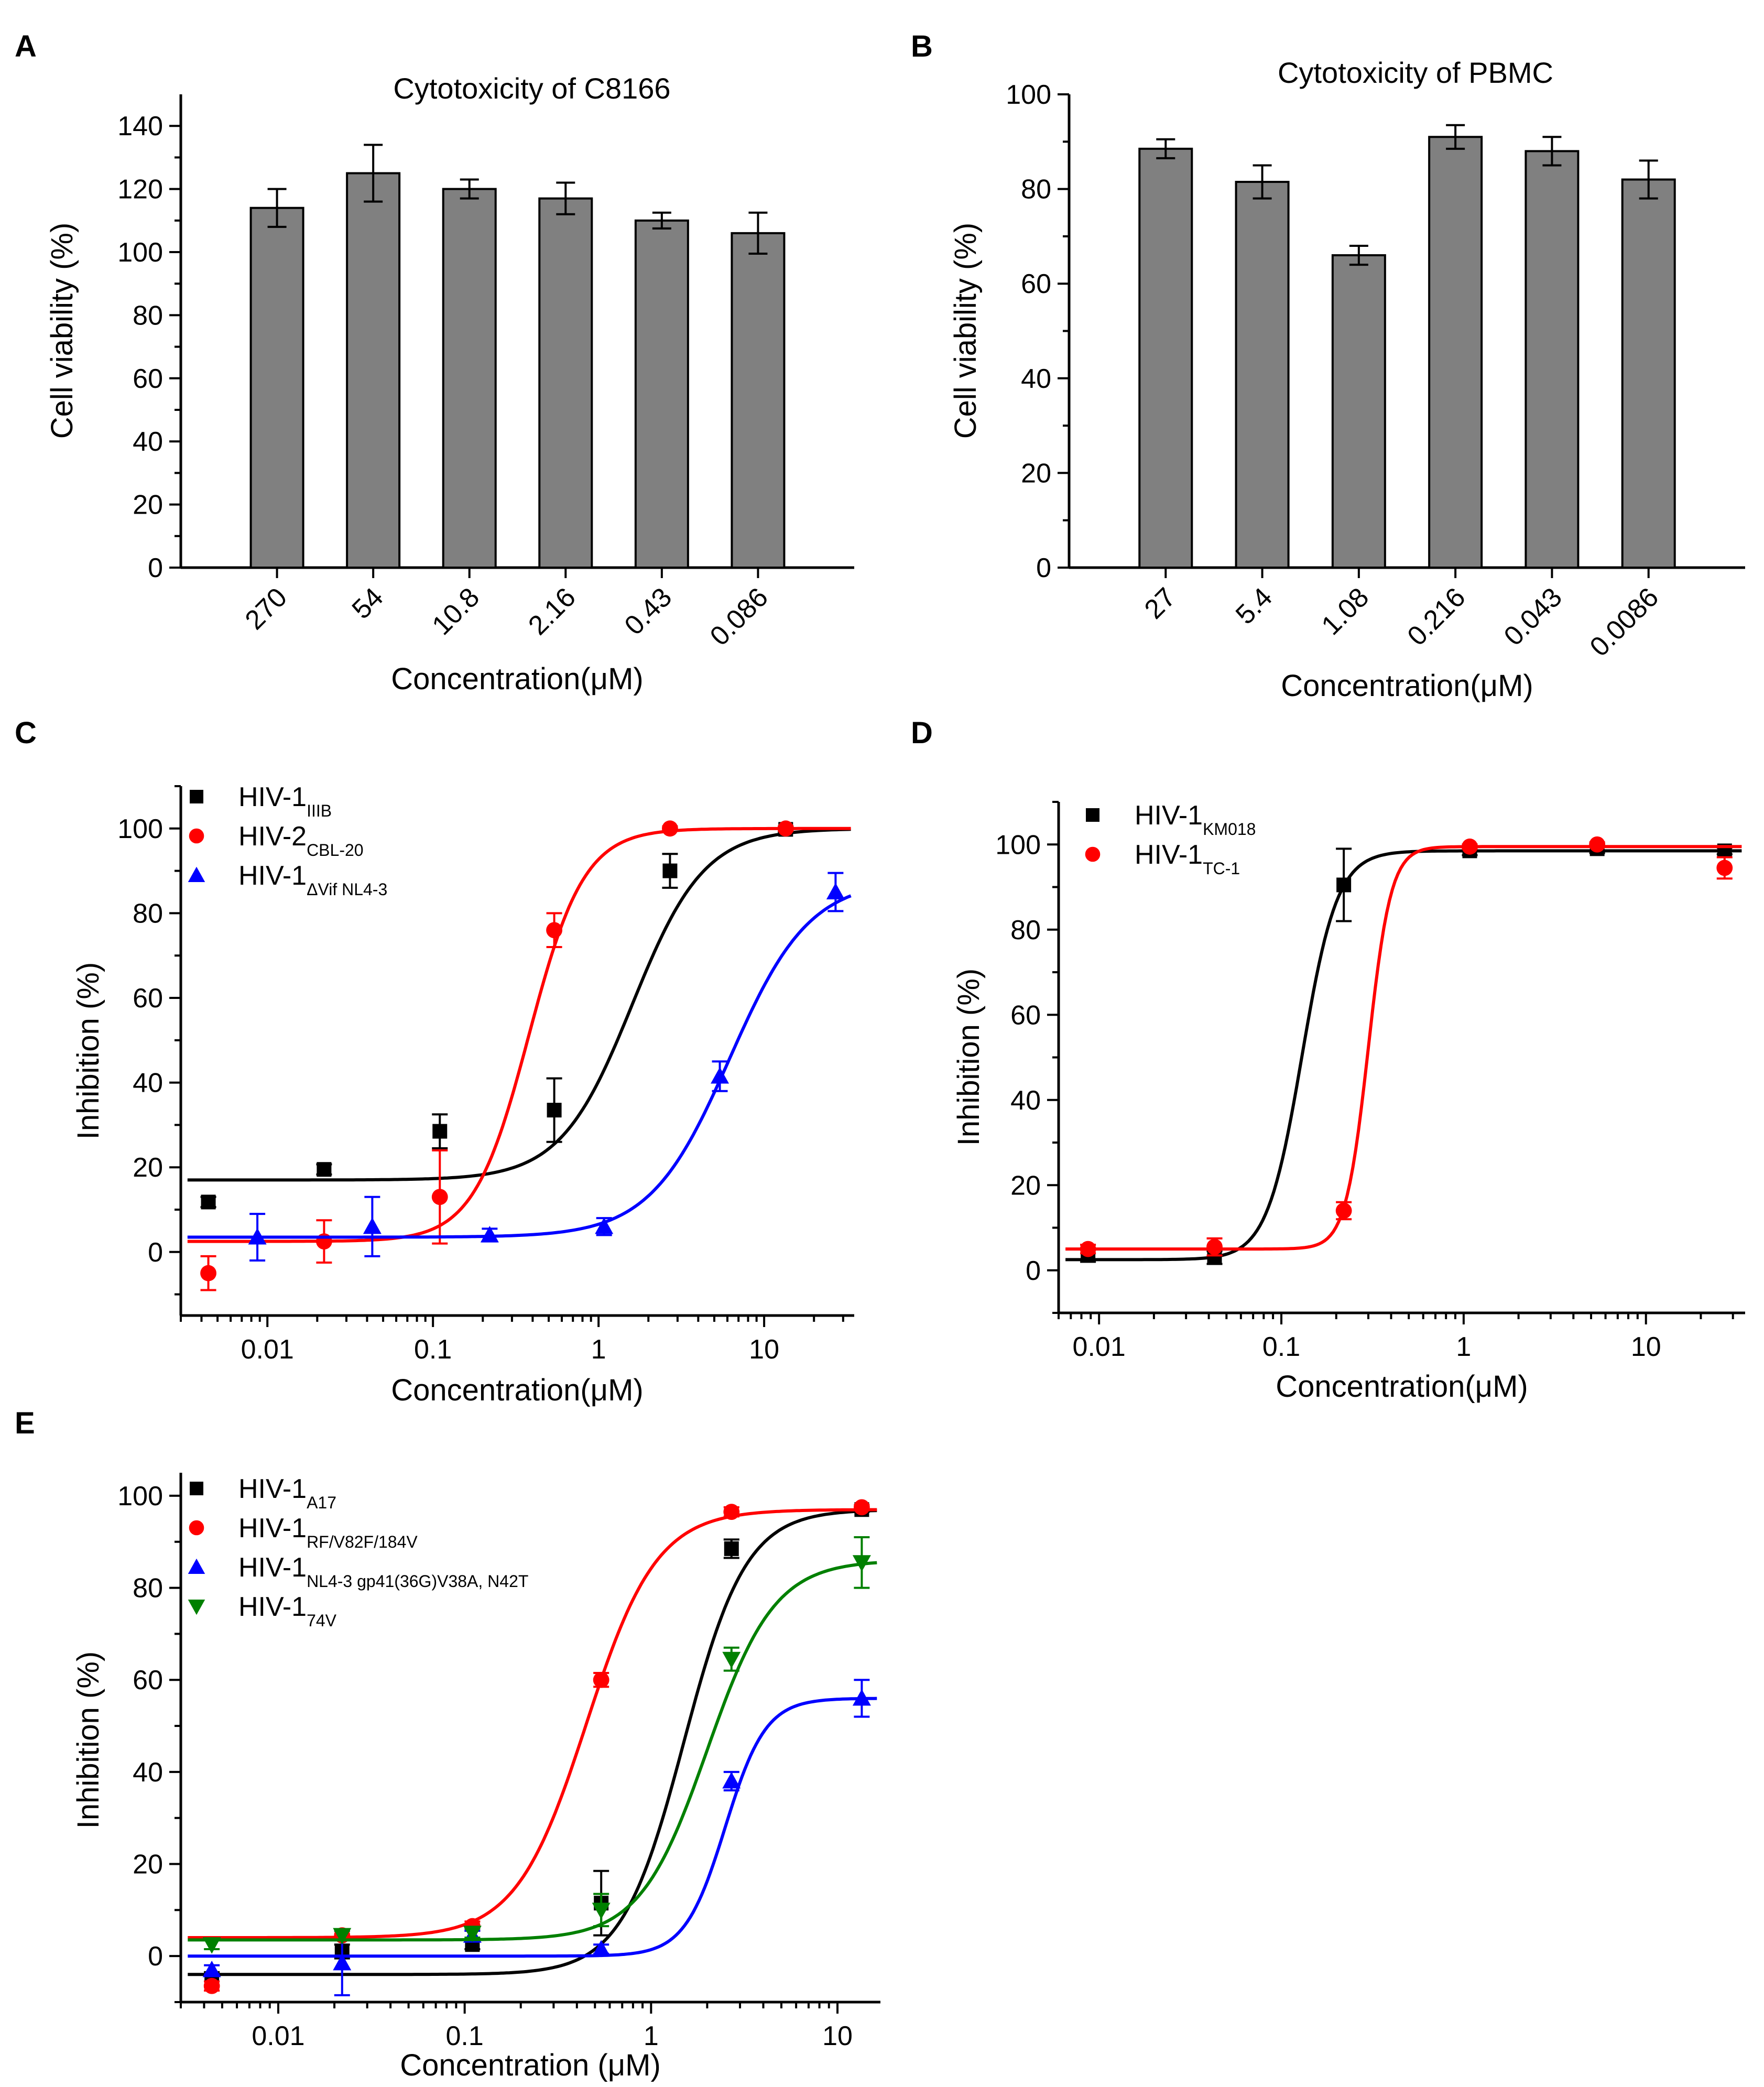 The height and width of the screenshot is (2087, 1764). What do you see at coordinates (1187, 859) in the screenshot?
I see `legend-label: HIV-1TC-1` at bounding box center [1187, 859].